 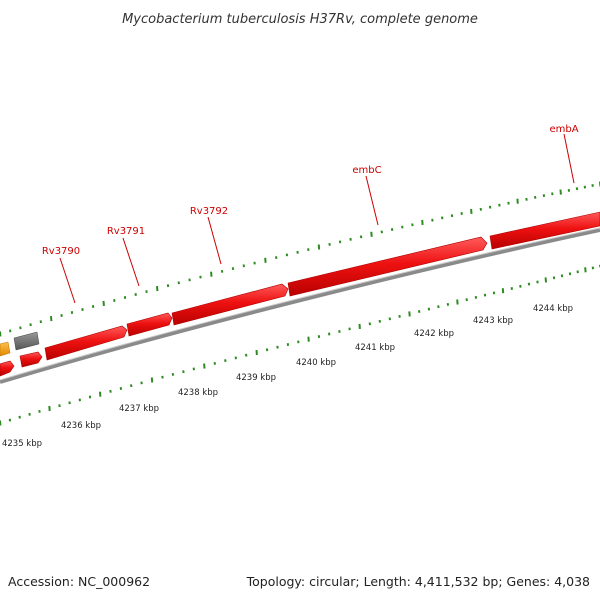 I want to click on accession-text: Accession: NC_000962, so click(x=79, y=581).